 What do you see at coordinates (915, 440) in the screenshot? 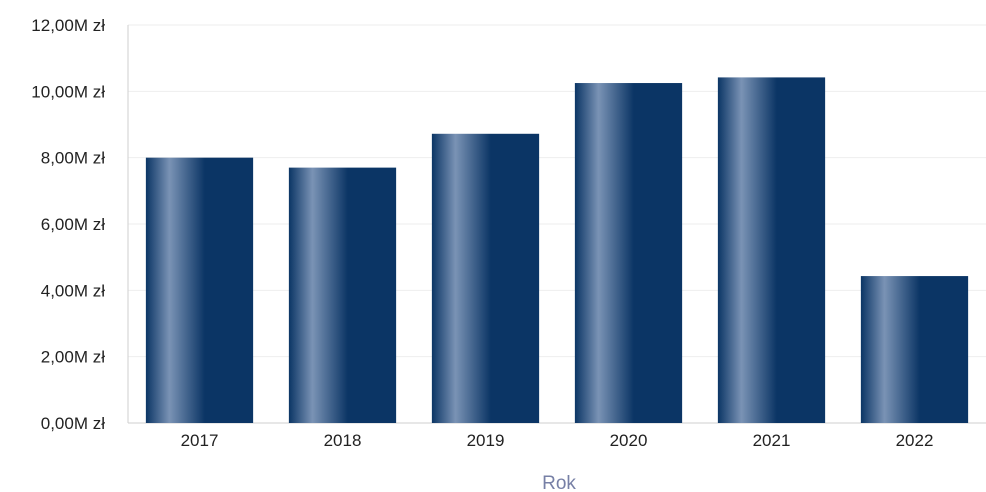
I see `x-tick-label: 2022` at bounding box center [915, 440].